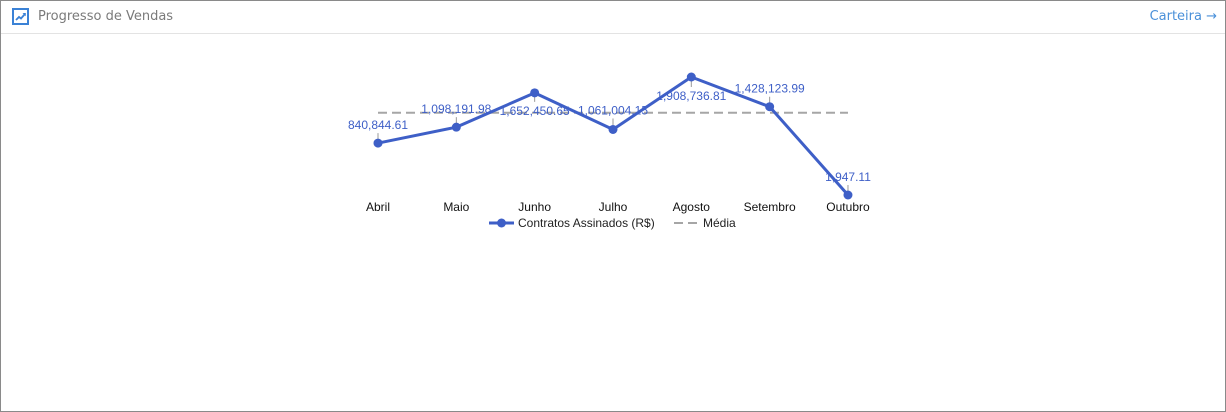  What do you see at coordinates (20, 16) in the screenshot?
I see `trending-up-chart-icon` at bounding box center [20, 16].